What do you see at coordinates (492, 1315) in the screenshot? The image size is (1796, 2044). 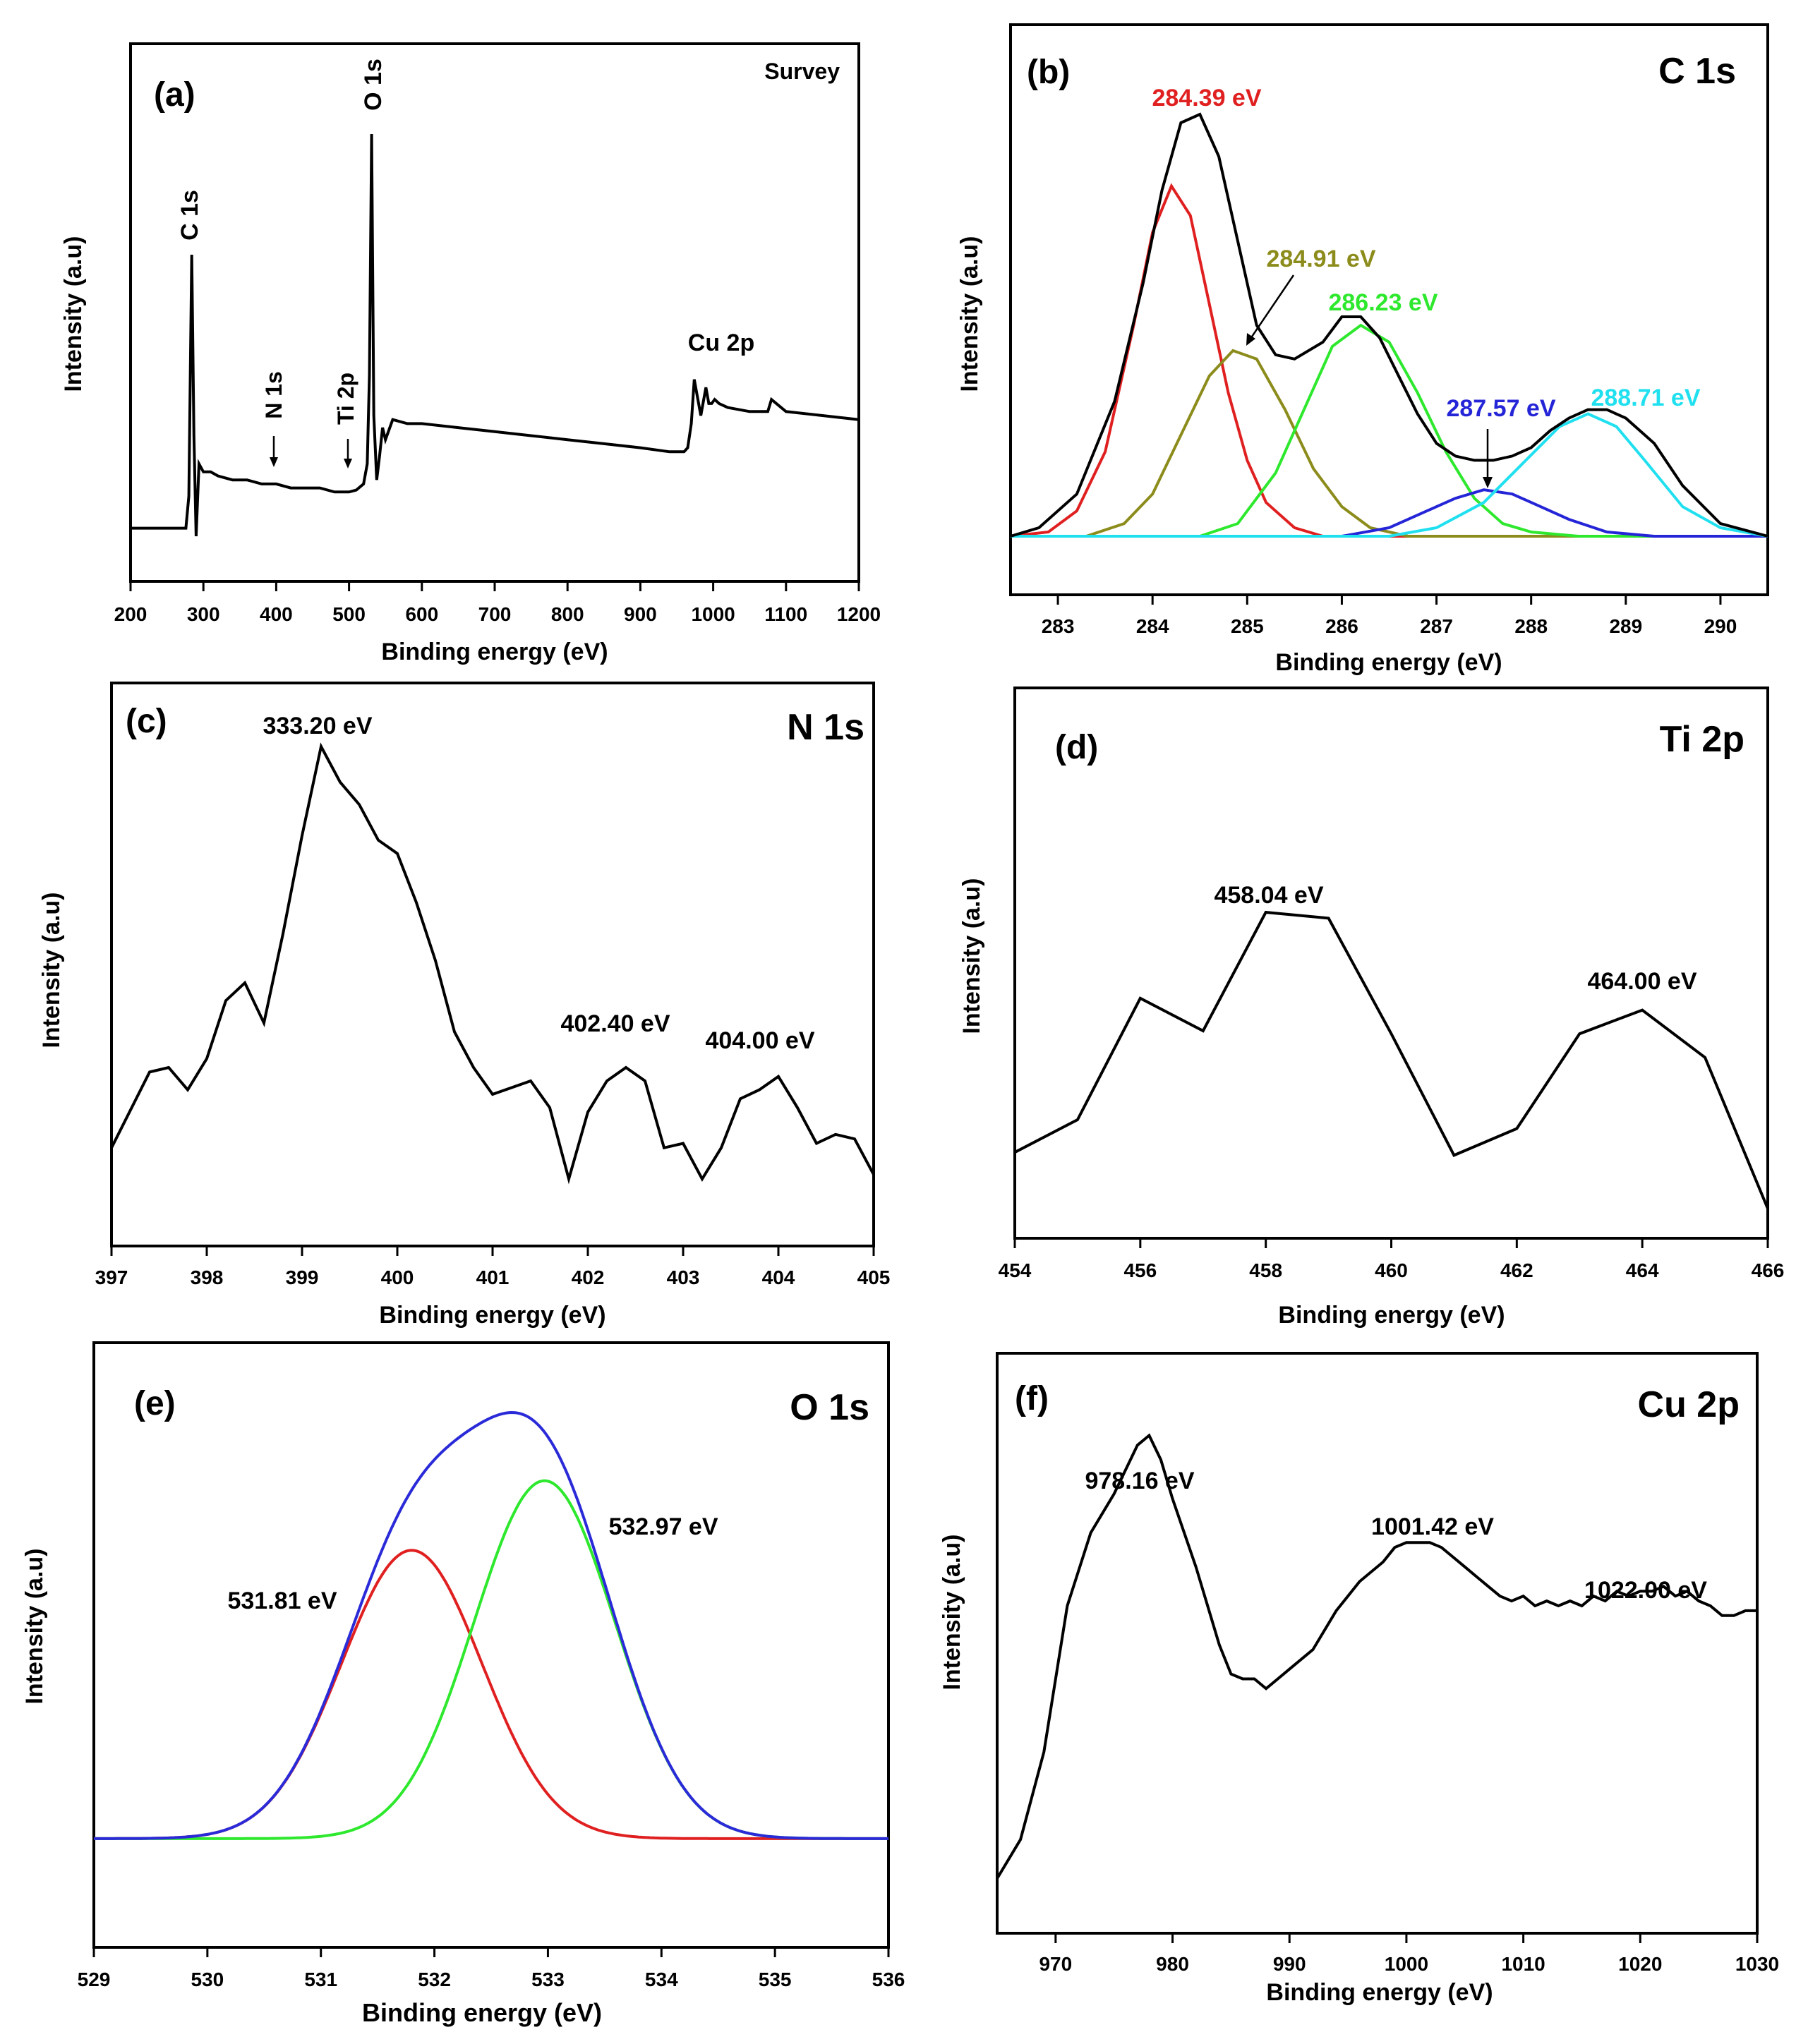 I see `panel-c-xlabel: Binding energy (eV)` at bounding box center [492, 1315].